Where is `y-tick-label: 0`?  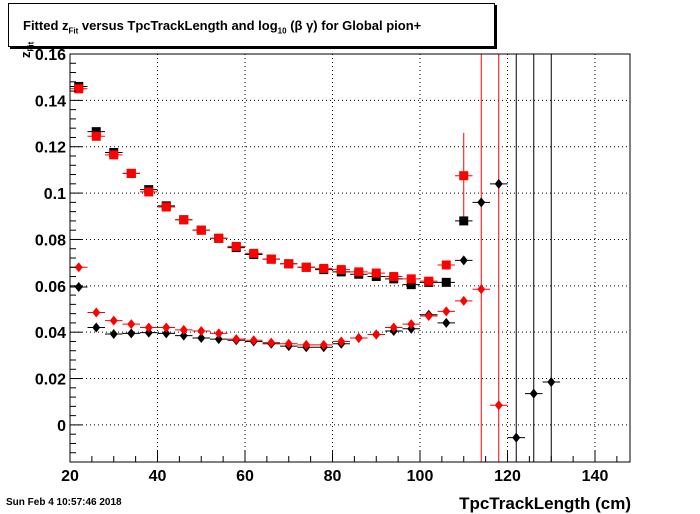
y-tick-label: 0 is located at coordinates (61, 426).